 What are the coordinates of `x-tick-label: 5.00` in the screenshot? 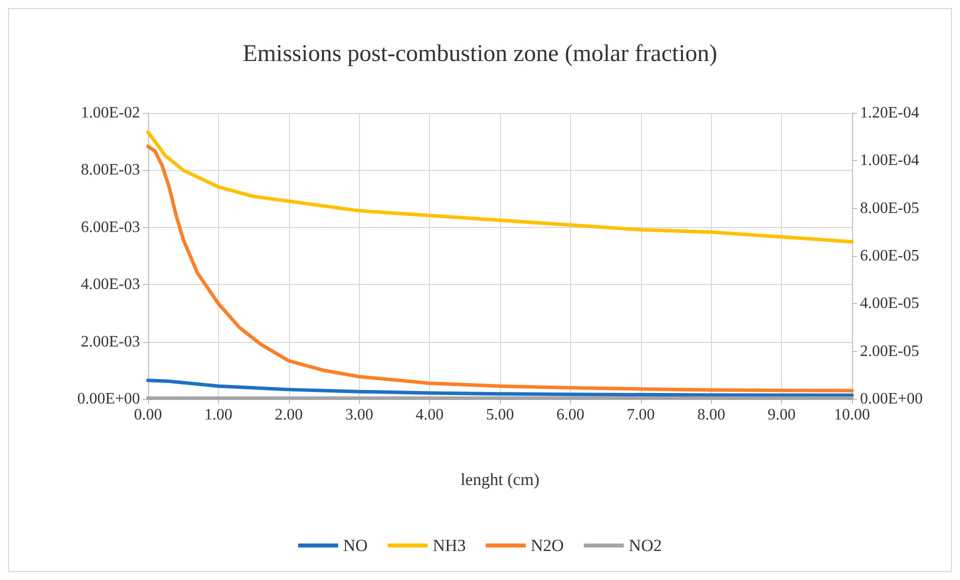 It's located at (500, 415).